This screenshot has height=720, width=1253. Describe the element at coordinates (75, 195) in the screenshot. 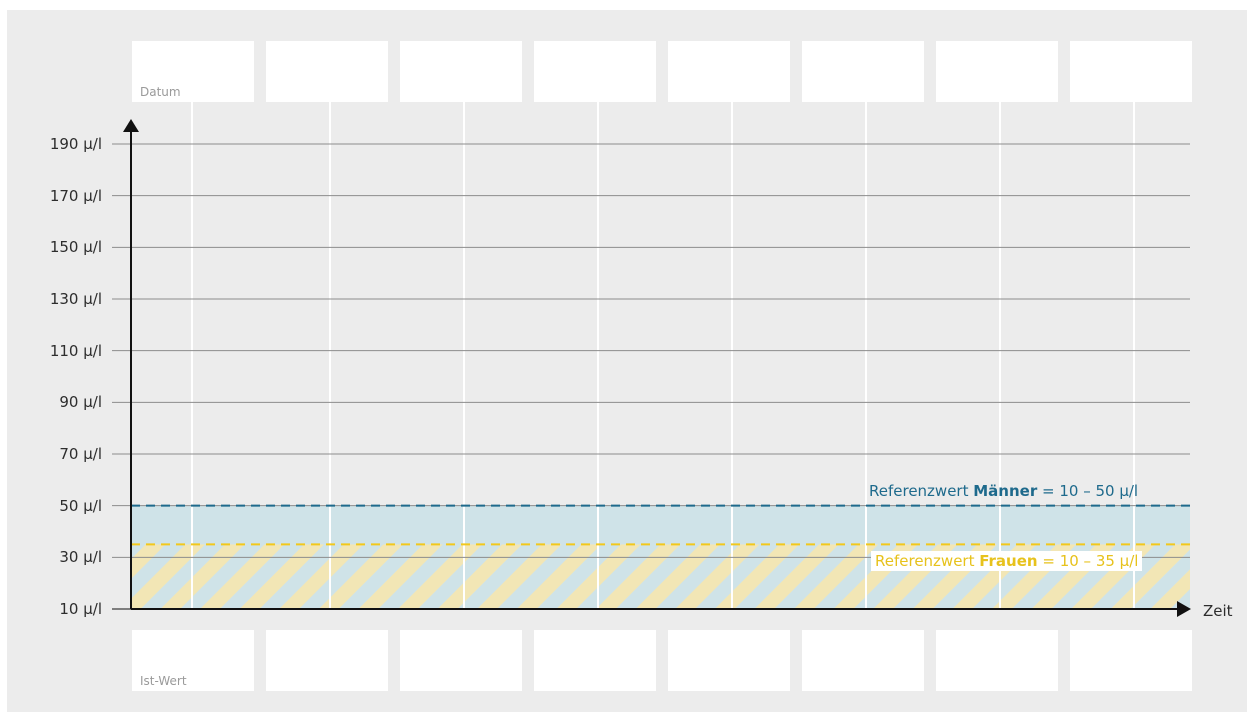

I see `y-tick-label: 170 µ/l` at that location.